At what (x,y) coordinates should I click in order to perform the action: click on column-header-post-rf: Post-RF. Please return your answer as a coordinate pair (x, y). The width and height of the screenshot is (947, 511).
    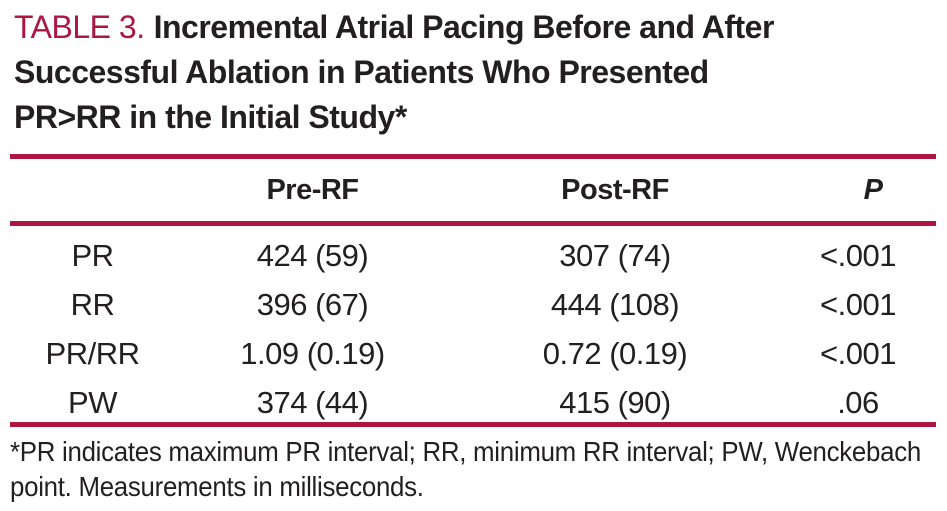
    Looking at the image, I should click on (615, 190).